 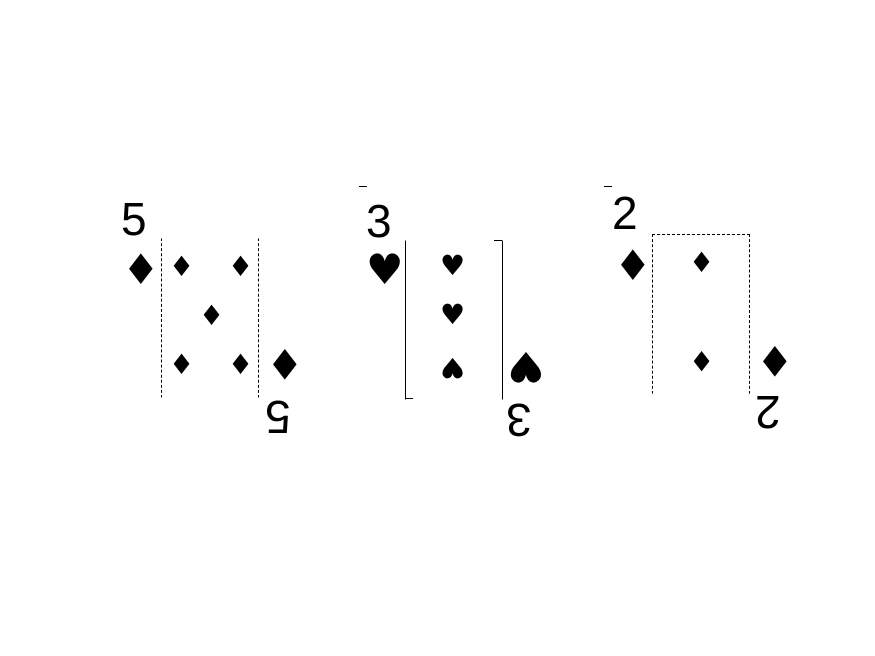 What do you see at coordinates (134, 219) in the screenshot?
I see `rank-top: 5` at bounding box center [134, 219].